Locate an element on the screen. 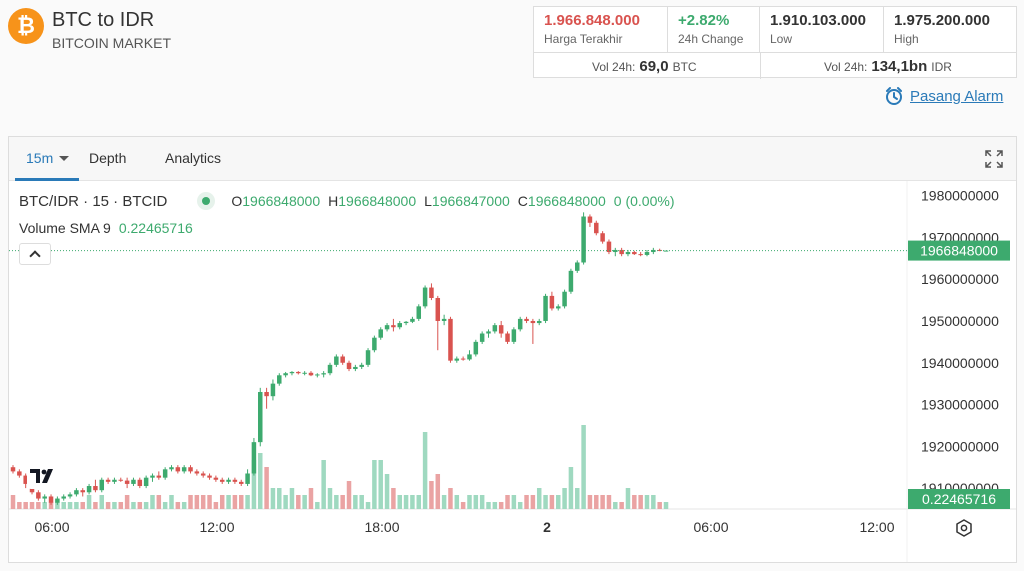 This screenshot has width=1024, height=571. volume-btc-unit: BTC is located at coordinates (684, 67).